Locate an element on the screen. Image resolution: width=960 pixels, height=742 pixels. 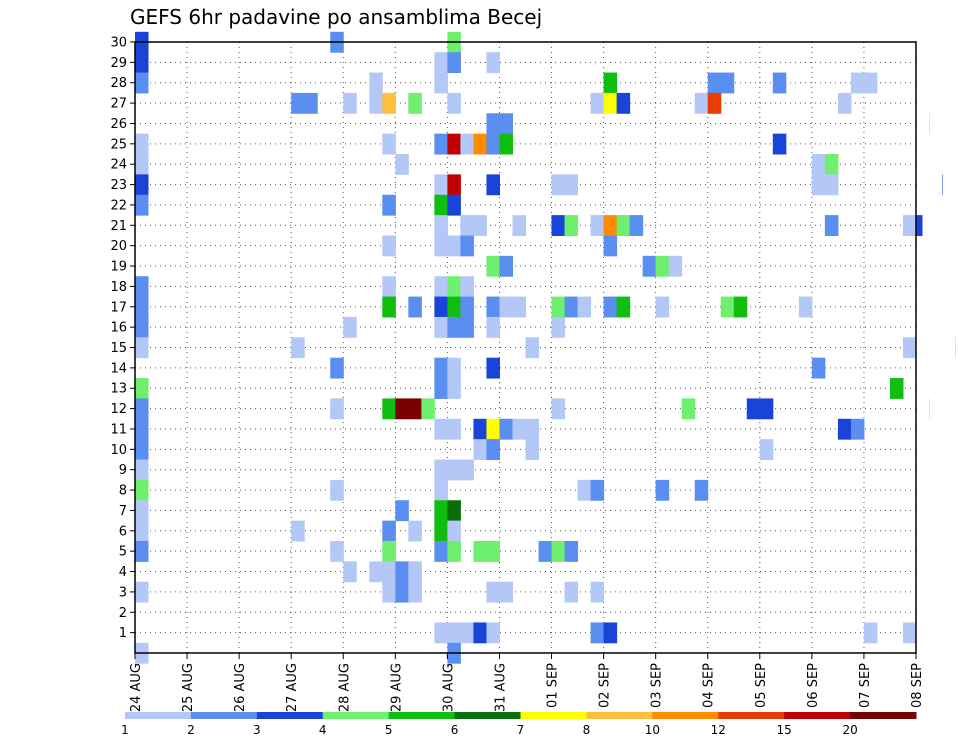
y-tick-label: 1 is located at coordinates (123, 633).